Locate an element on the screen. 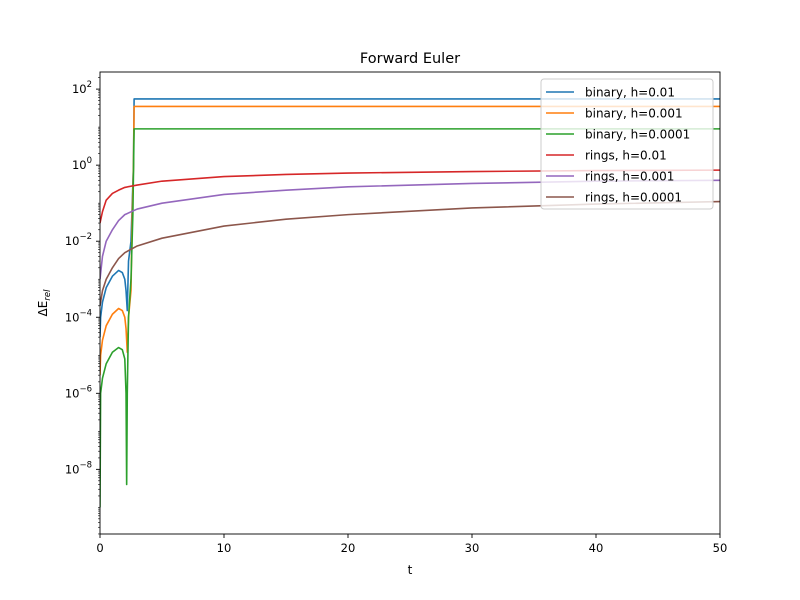  x-tick-label: 10 is located at coordinates (224, 548).